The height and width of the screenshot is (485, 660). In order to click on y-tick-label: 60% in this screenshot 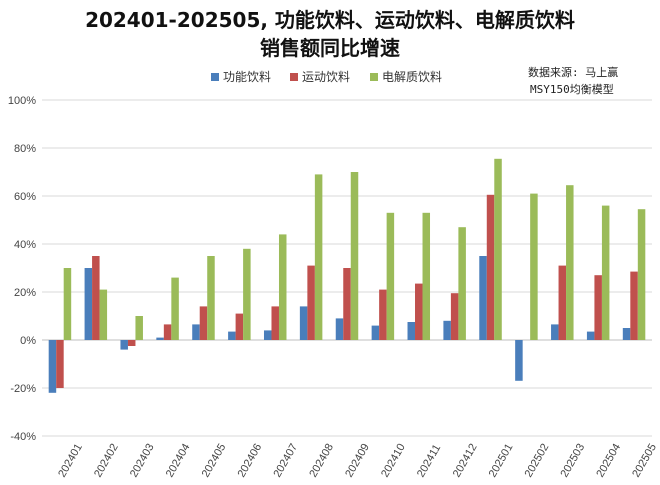, I will do `click(25, 197)`.